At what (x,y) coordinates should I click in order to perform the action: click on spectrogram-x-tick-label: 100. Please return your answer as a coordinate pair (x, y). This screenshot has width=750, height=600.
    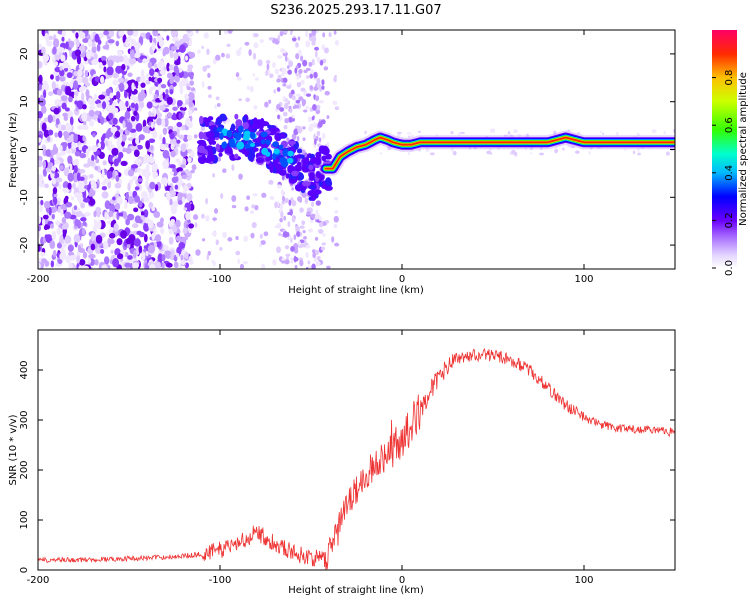
    Looking at the image, I should click on (583, 279).